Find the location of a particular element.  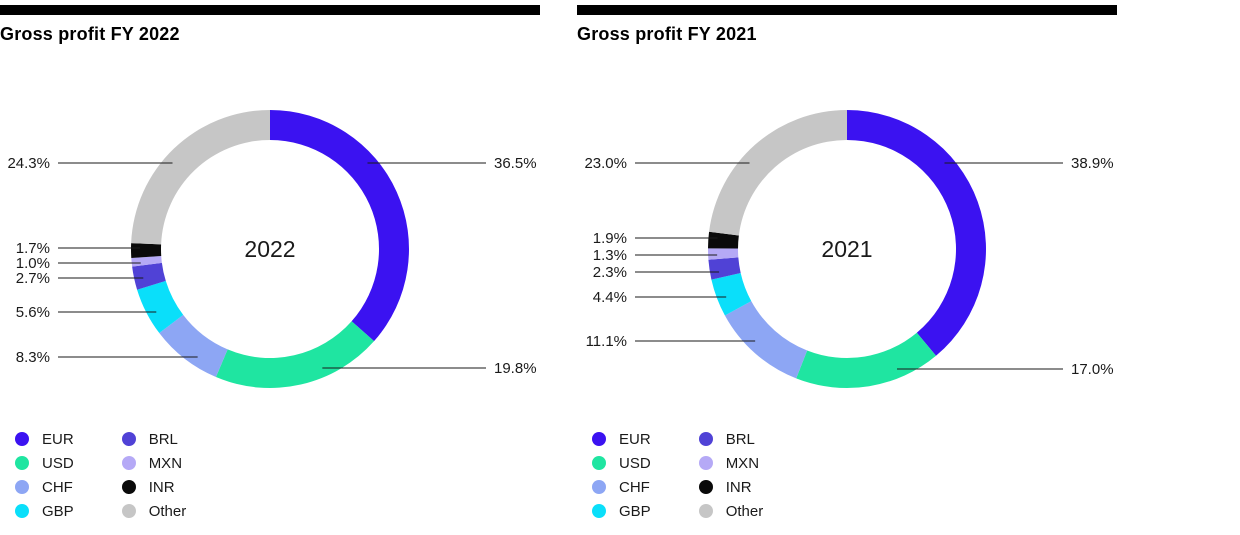

center-year-label: 2021 is located at coordinates (846, 249).